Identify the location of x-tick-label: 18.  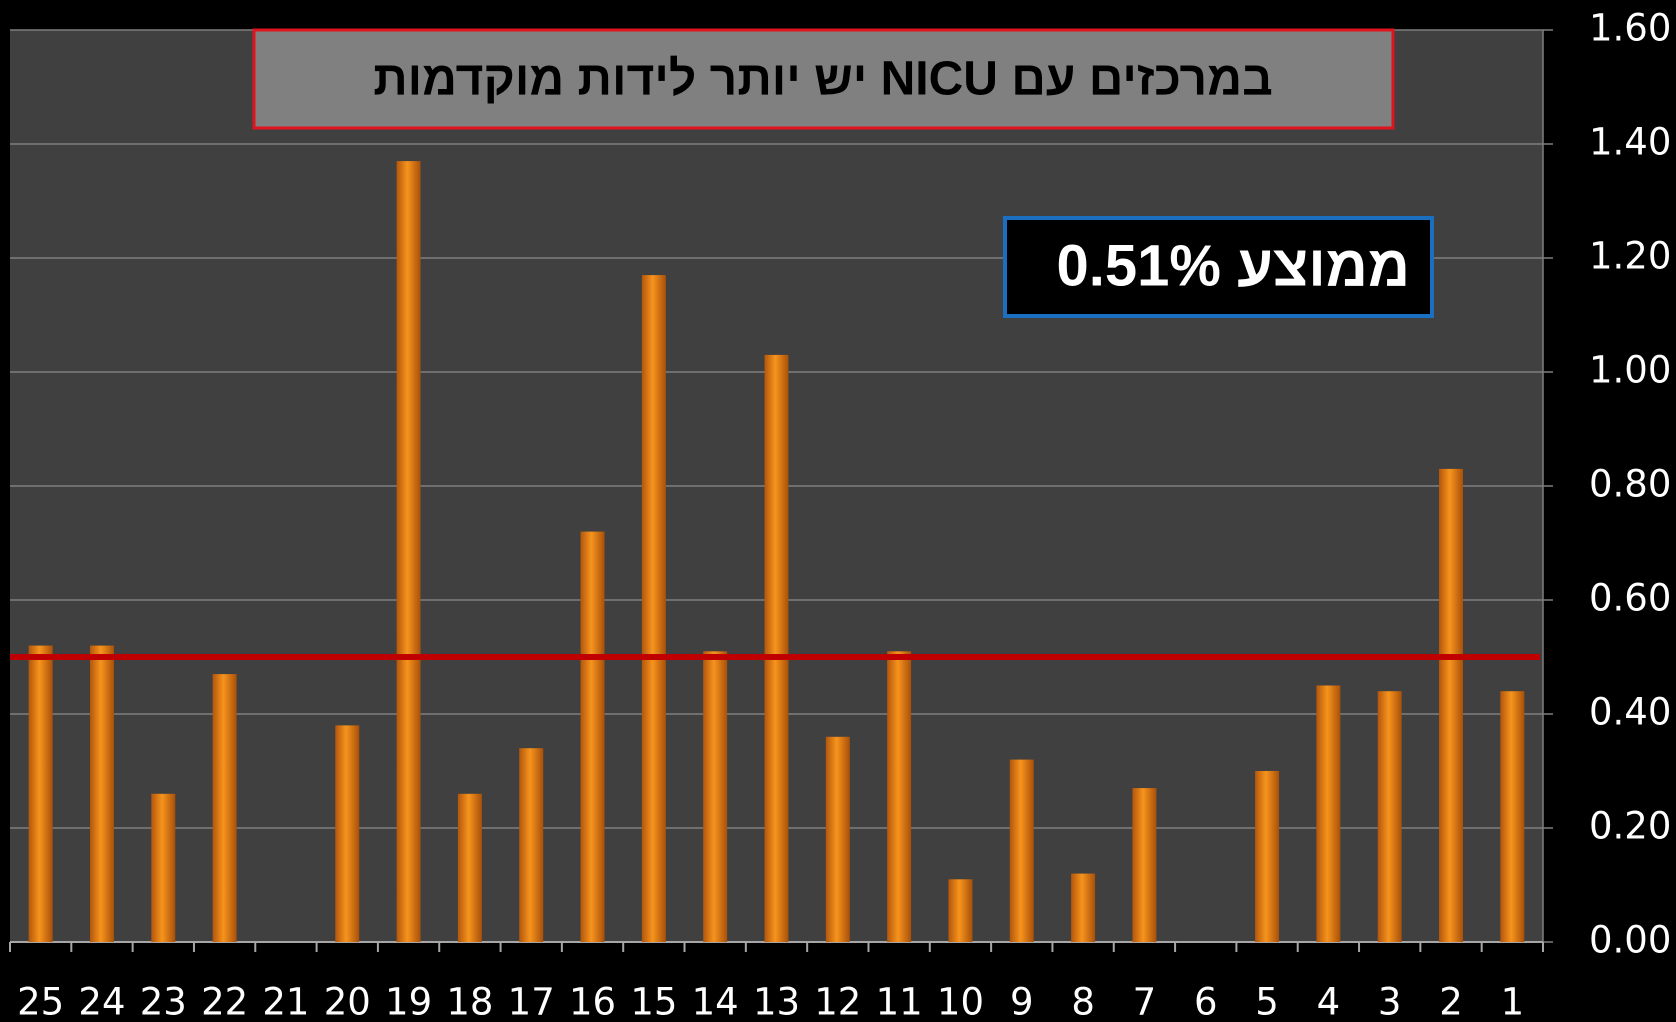
(469, 1001).